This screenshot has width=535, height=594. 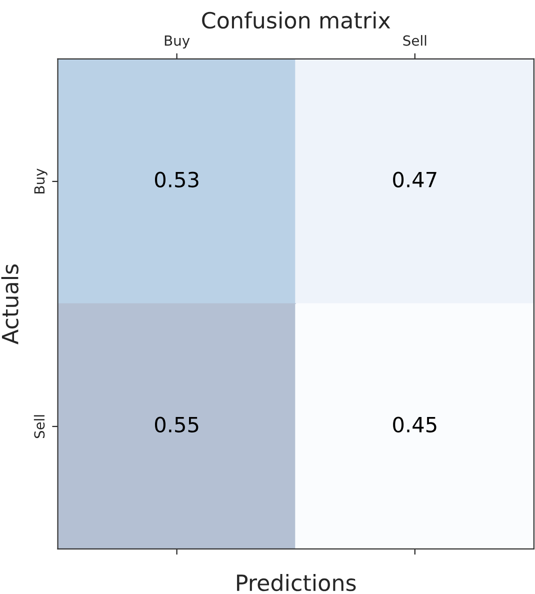 What do you see at coordinates (414, 180) in the screenshot?
I see `data-label: 0.47` at bounding box center [414, 180].